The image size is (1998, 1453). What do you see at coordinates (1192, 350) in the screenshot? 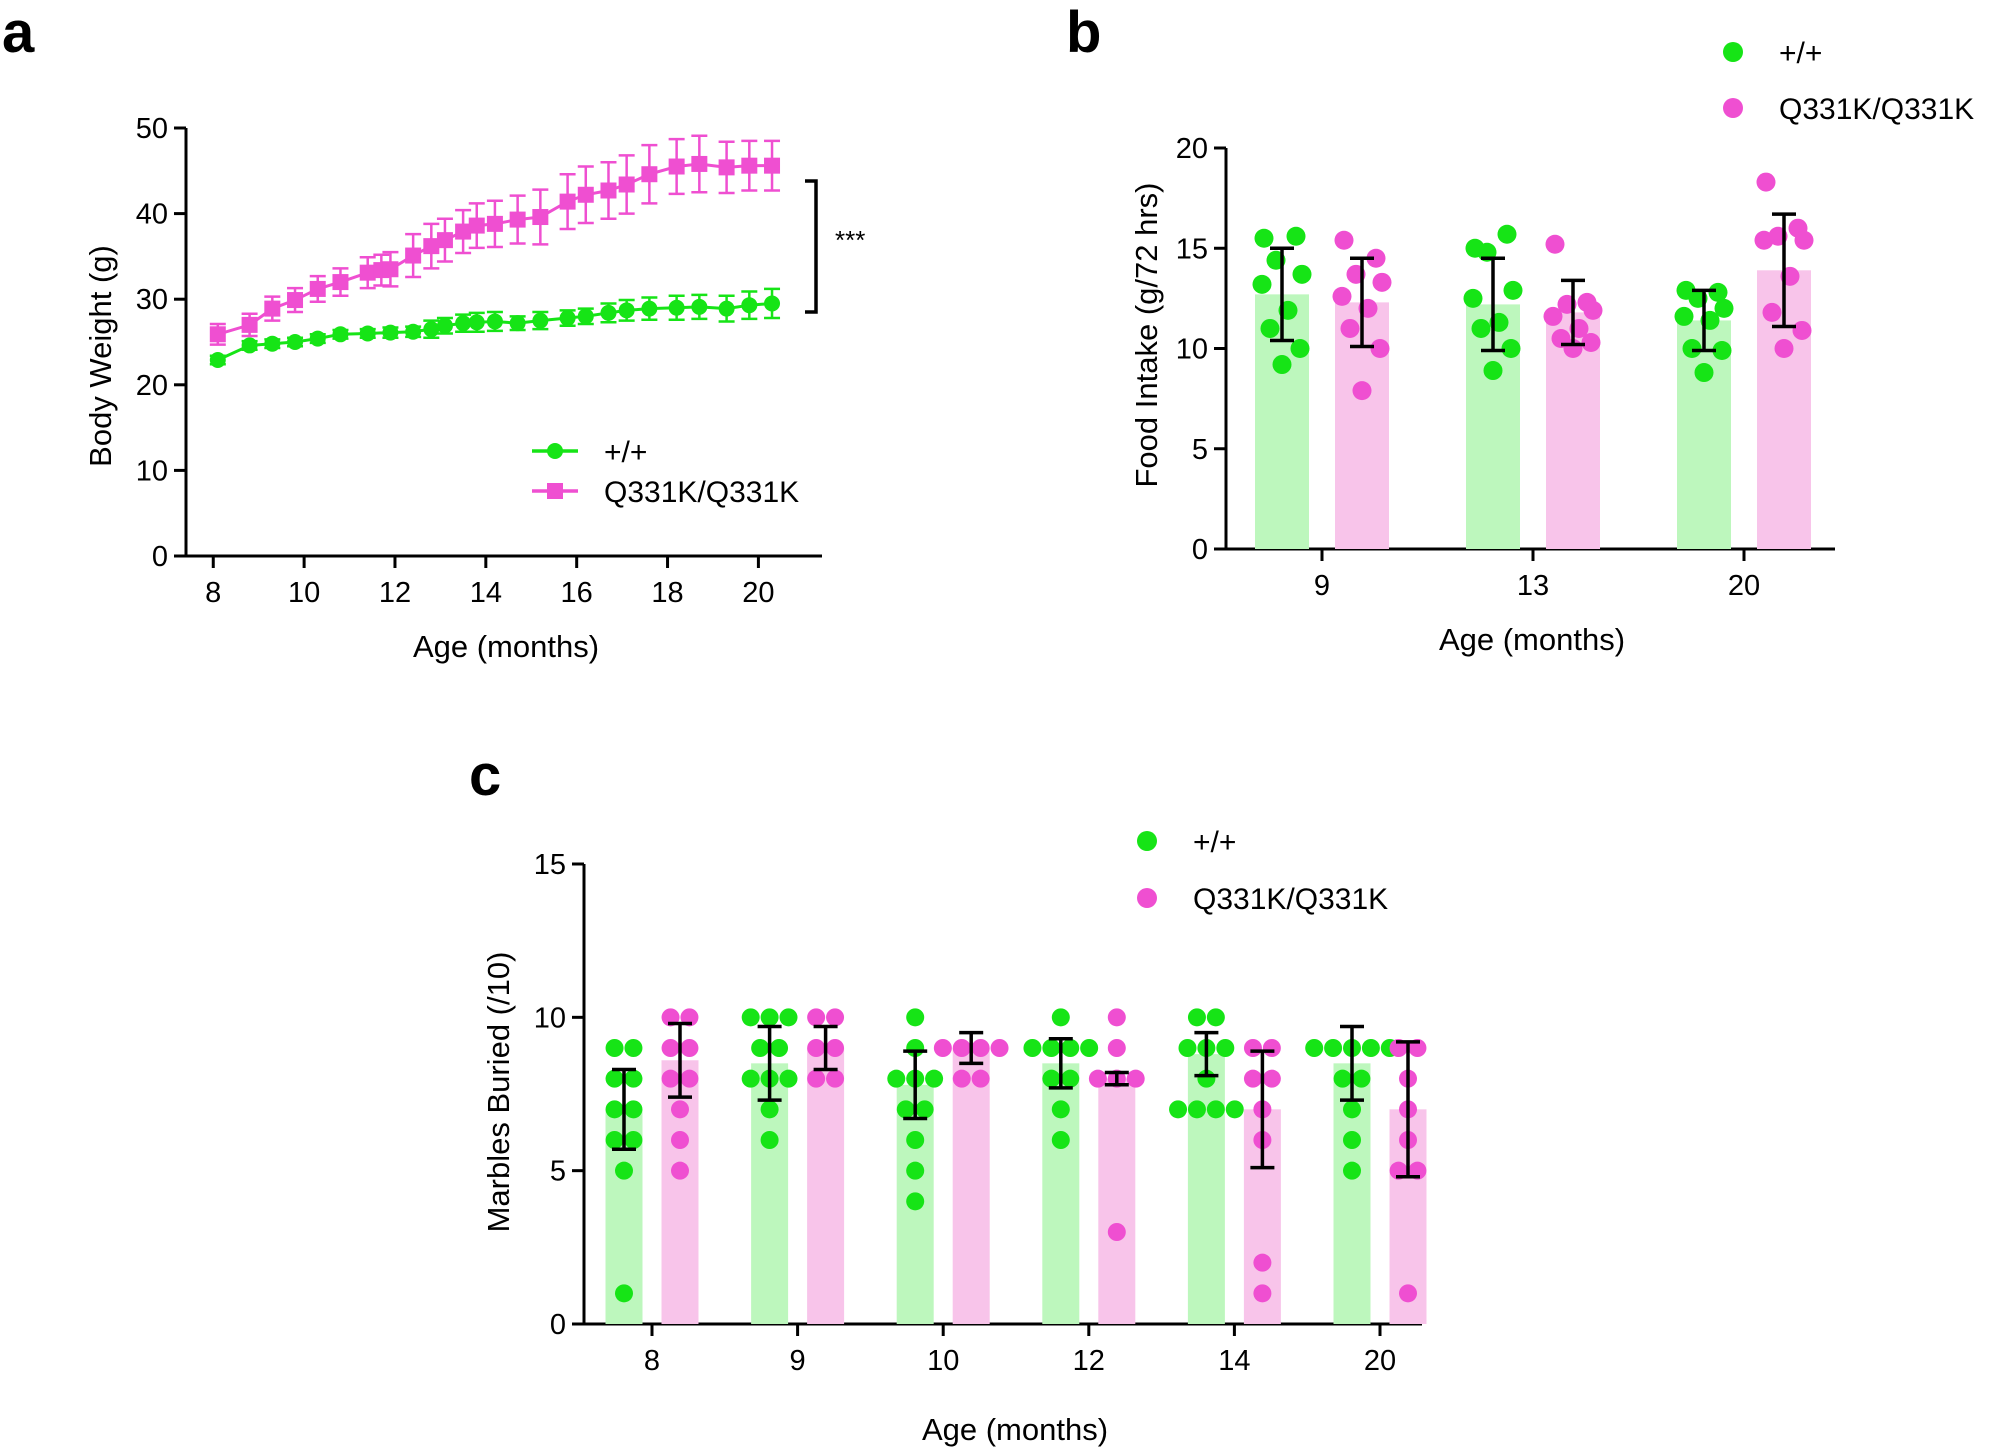
I see `panel-b-y-tick-label: 10` at bounding box center [1192, 350].